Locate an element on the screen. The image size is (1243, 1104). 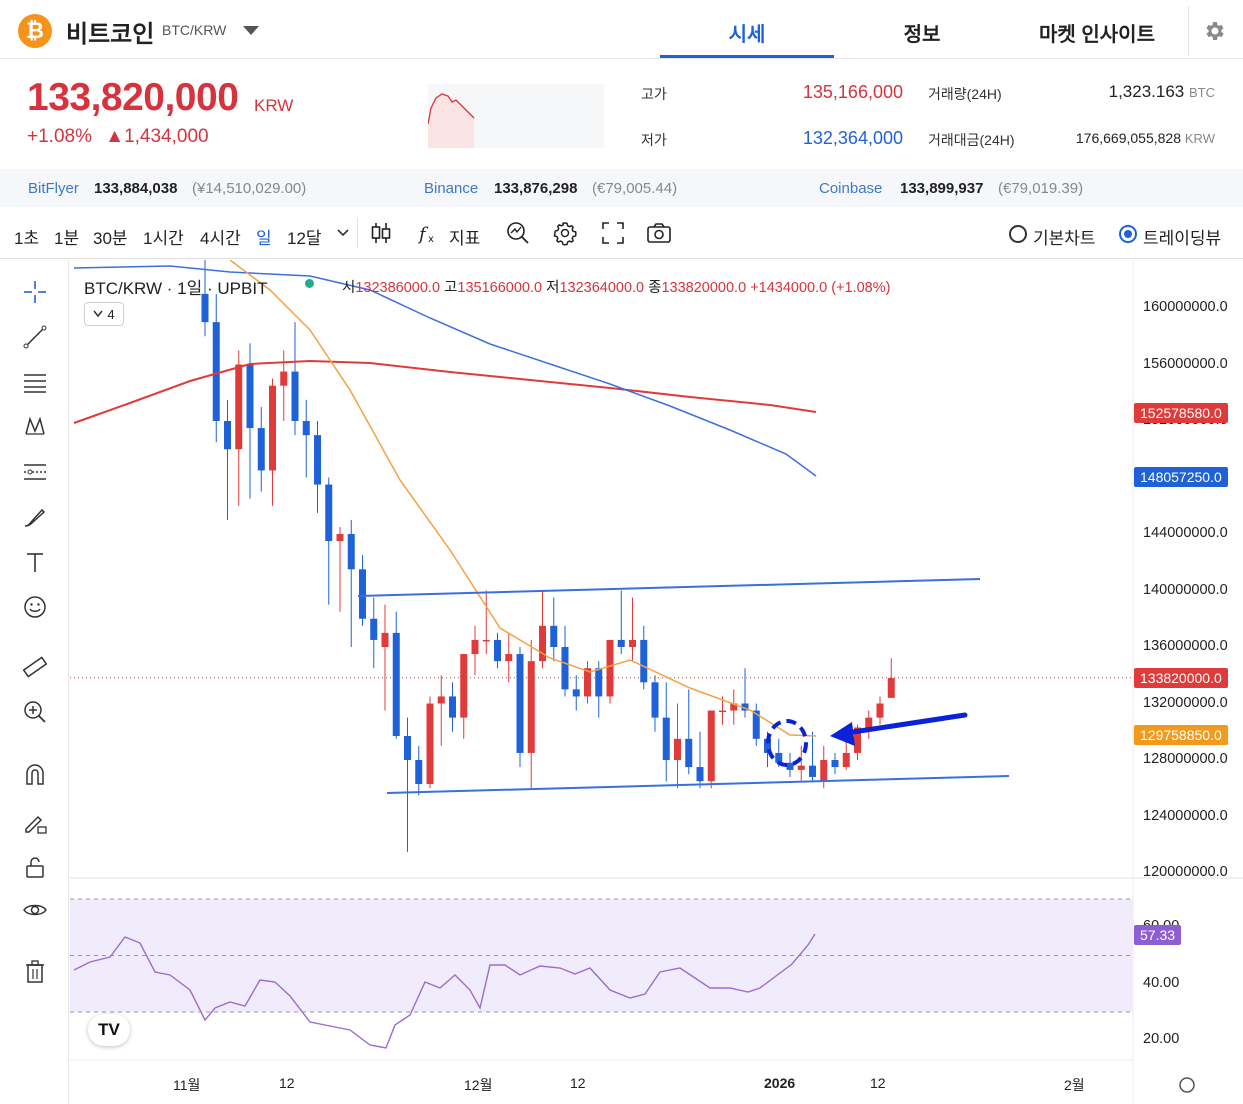
current-price-unit: KRW is located at coordinates (274, 105).